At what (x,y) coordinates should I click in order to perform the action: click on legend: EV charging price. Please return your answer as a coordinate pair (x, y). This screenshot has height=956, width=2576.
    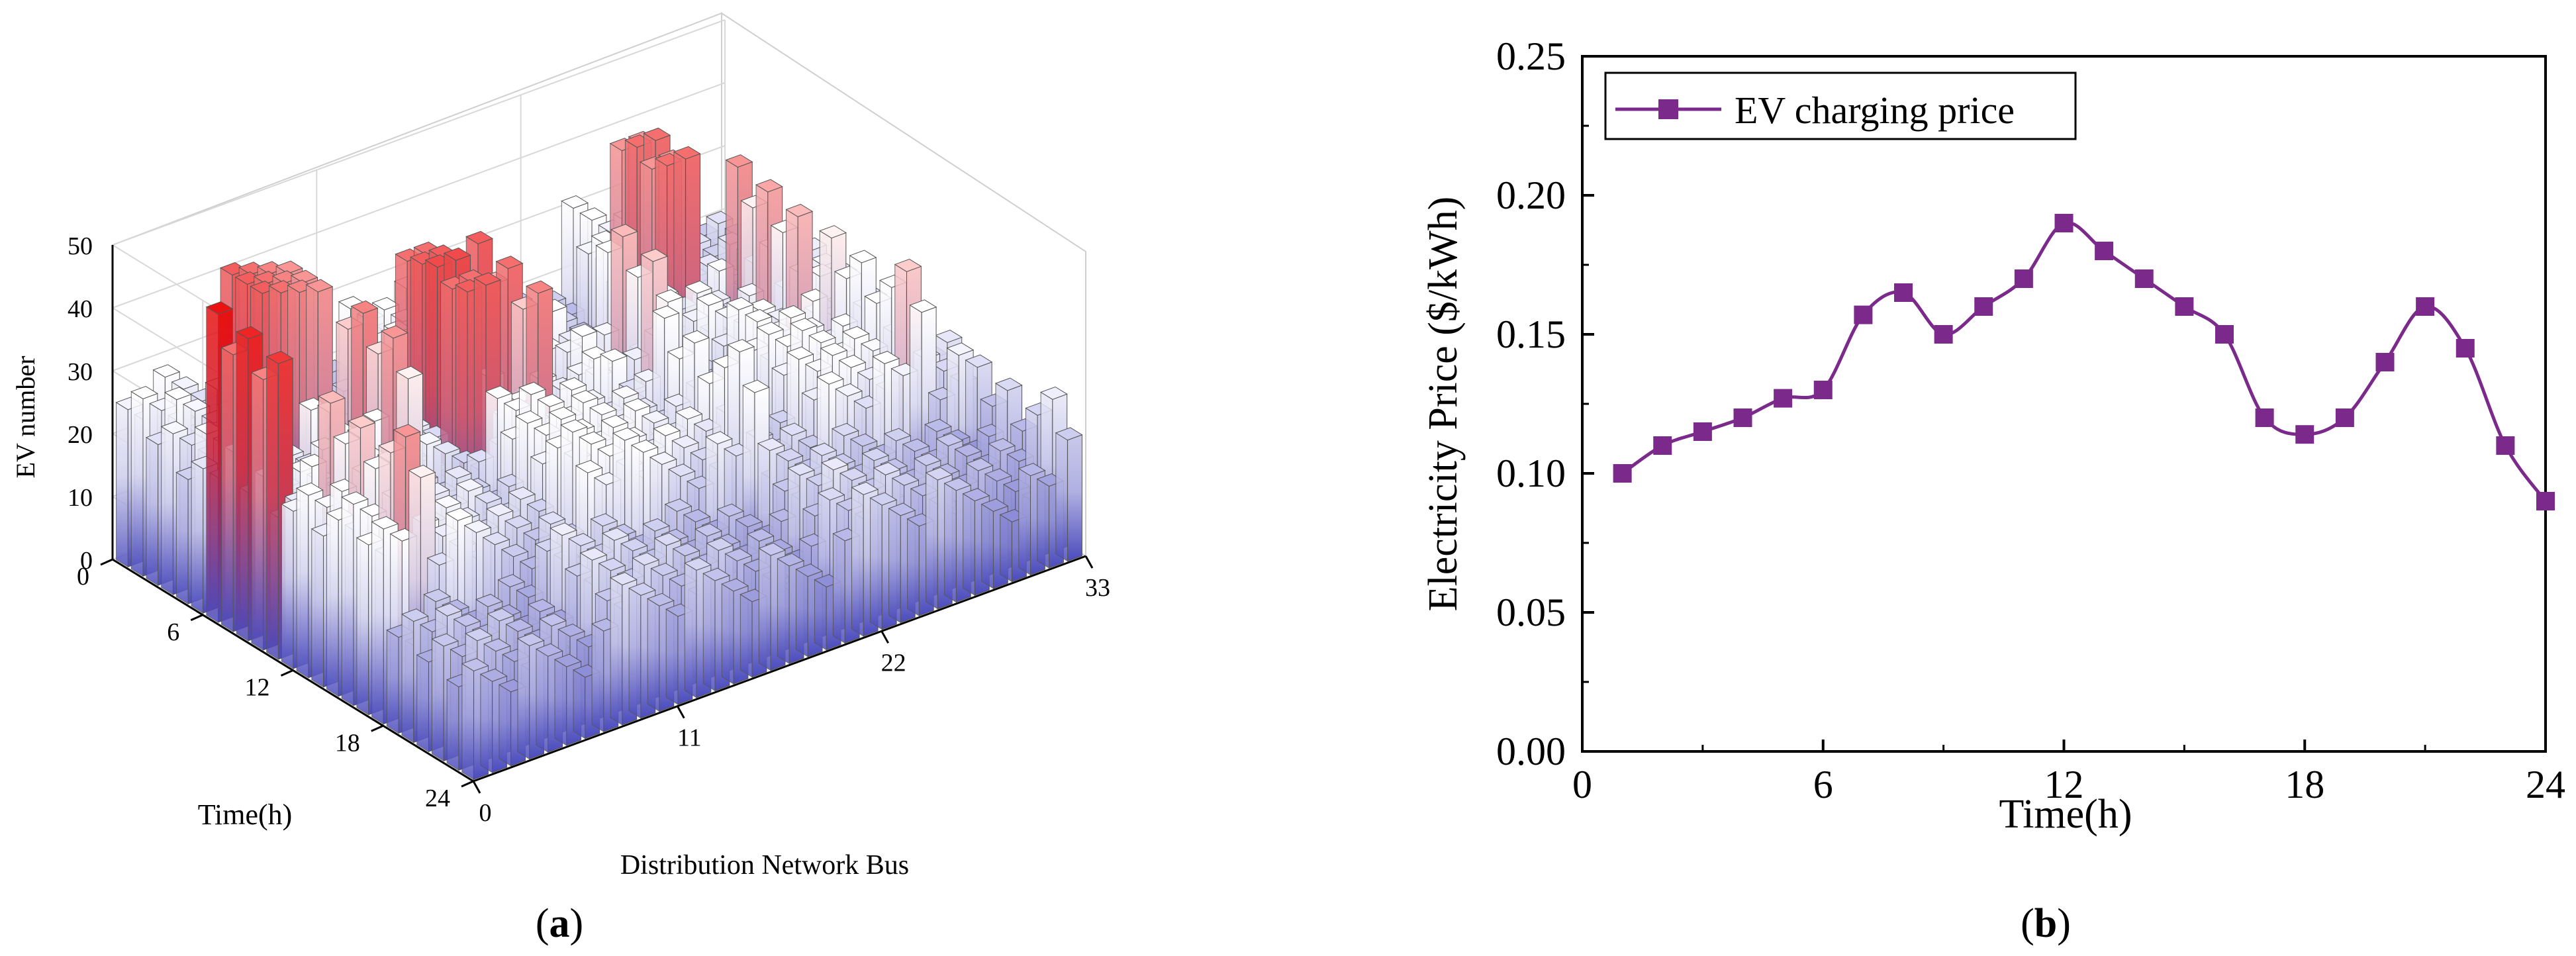
    Looking at the image, I should click on (1840, 106).